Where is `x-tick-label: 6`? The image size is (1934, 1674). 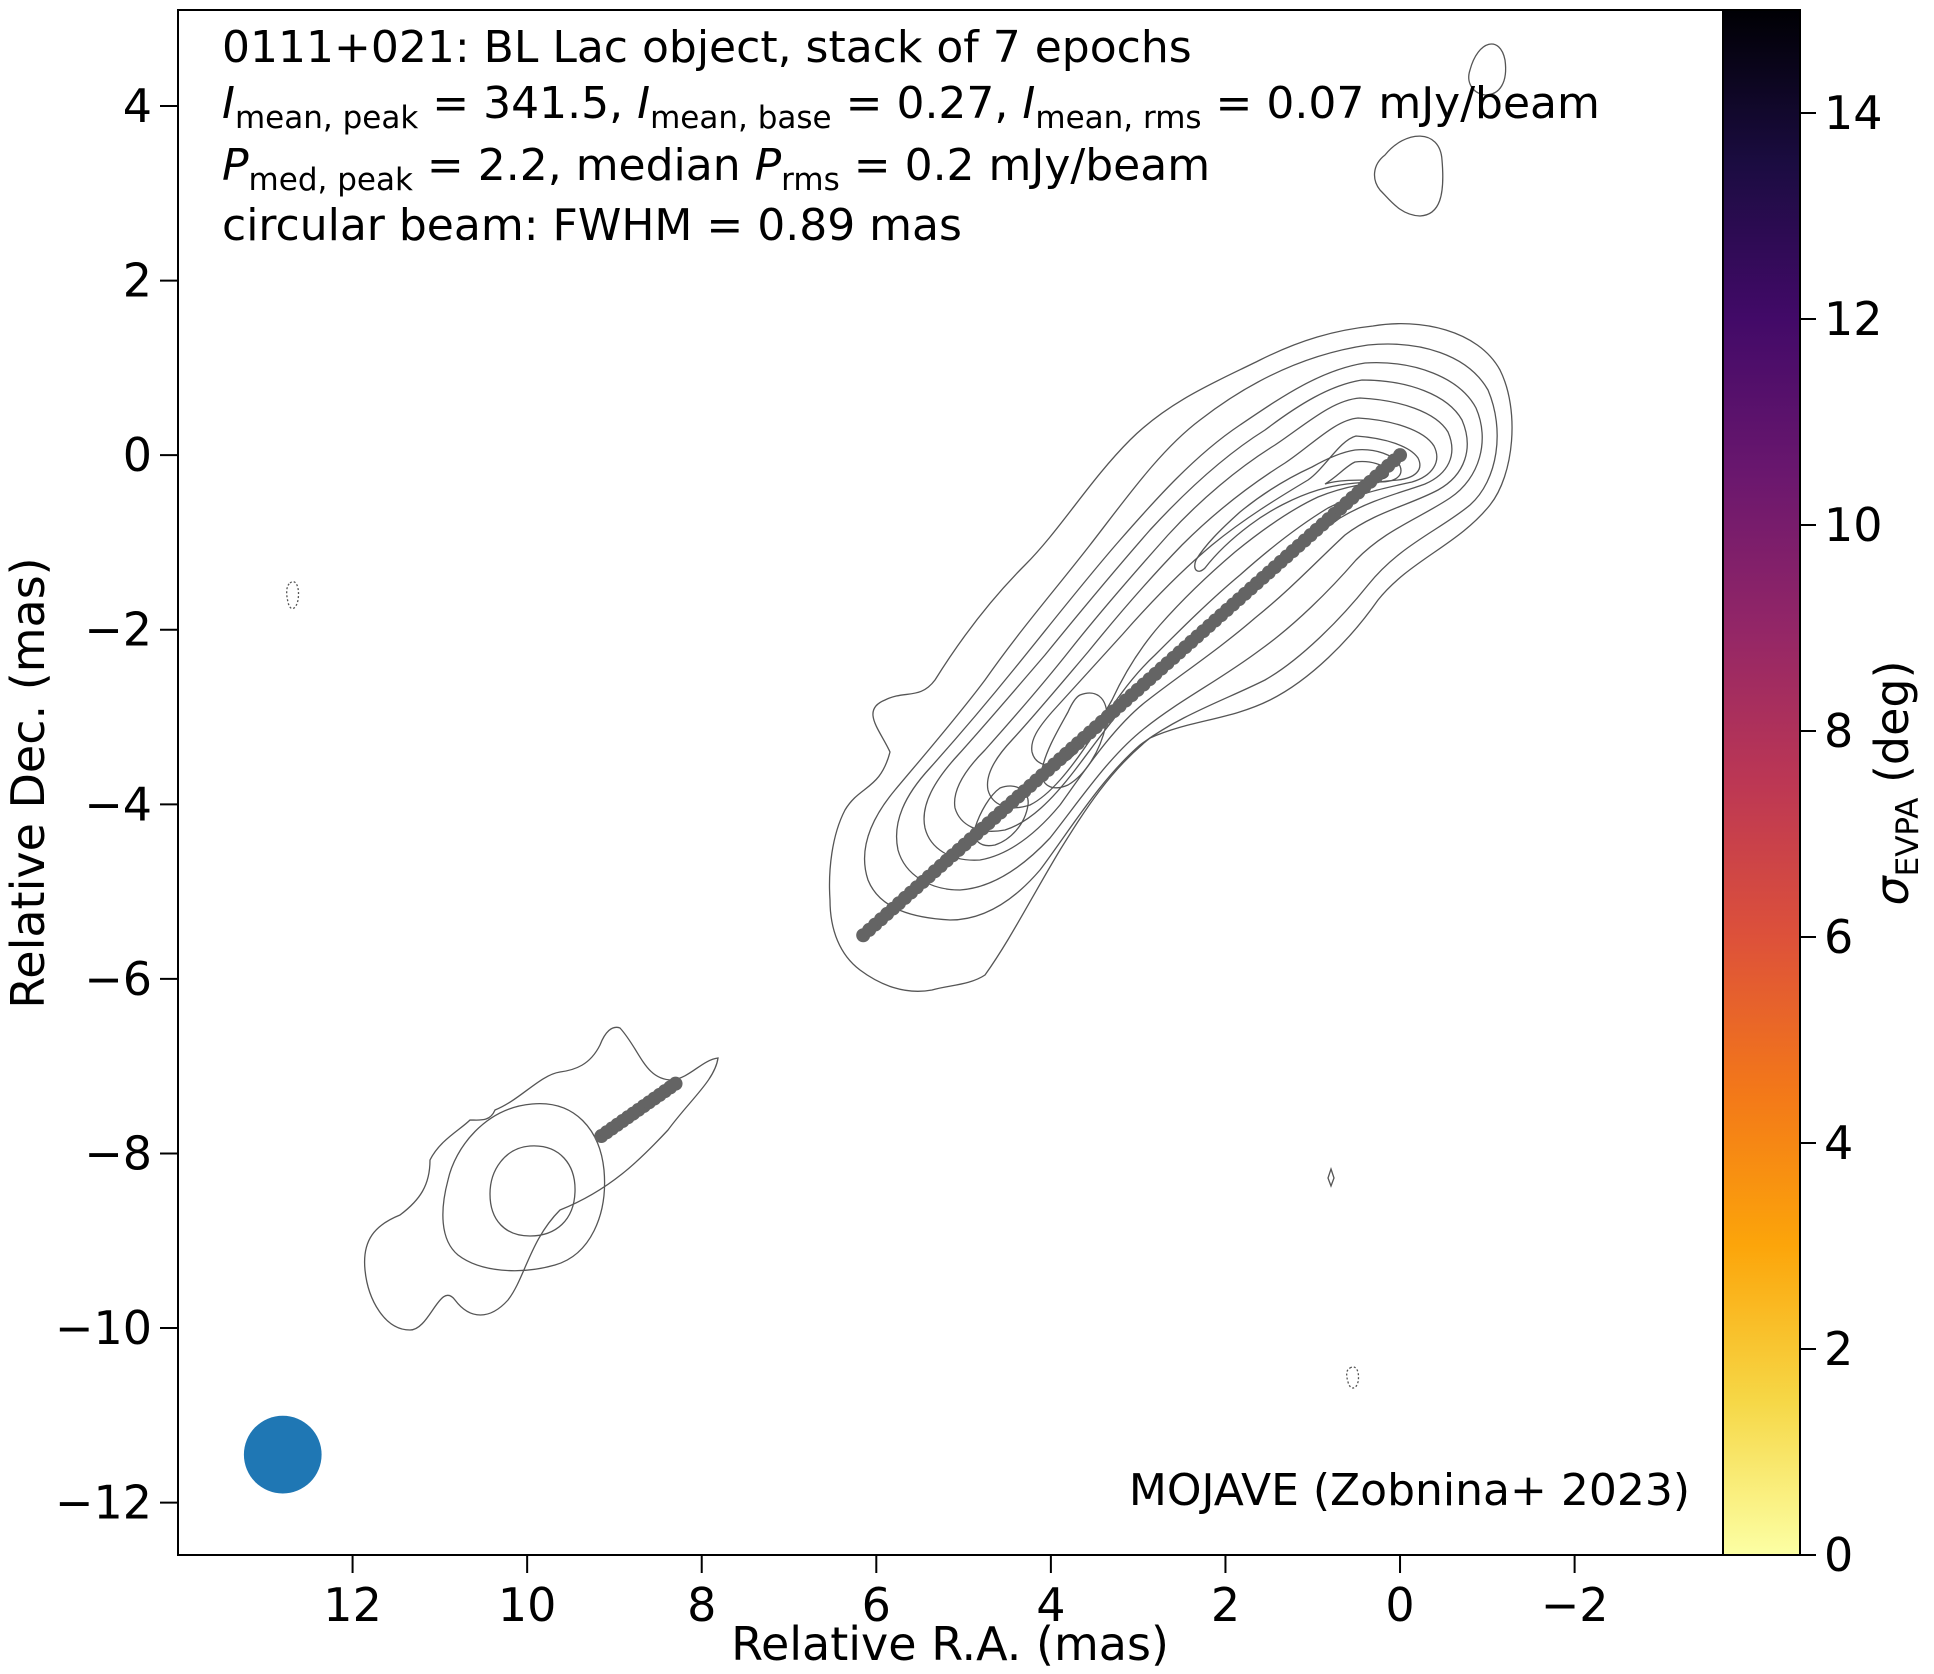 x-tick-label: 6 is located at coordinates (876, 1605).